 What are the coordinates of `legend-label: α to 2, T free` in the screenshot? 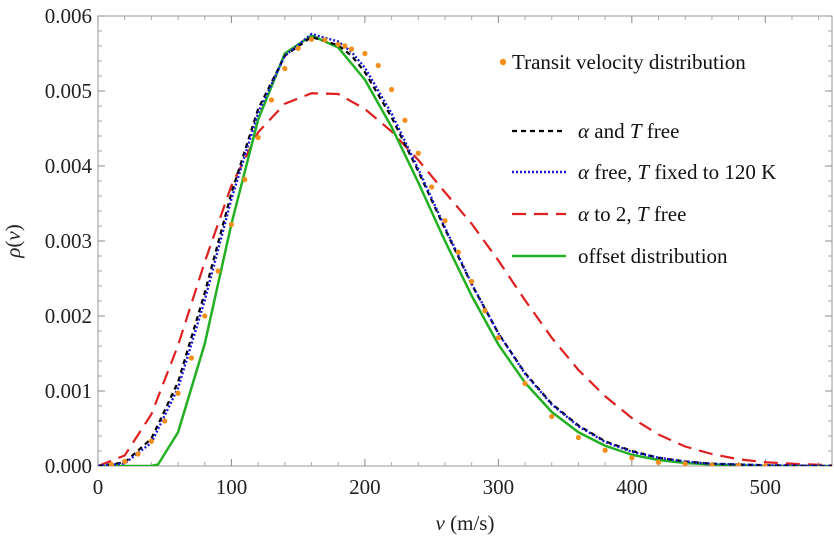 It's located at (632, 214).